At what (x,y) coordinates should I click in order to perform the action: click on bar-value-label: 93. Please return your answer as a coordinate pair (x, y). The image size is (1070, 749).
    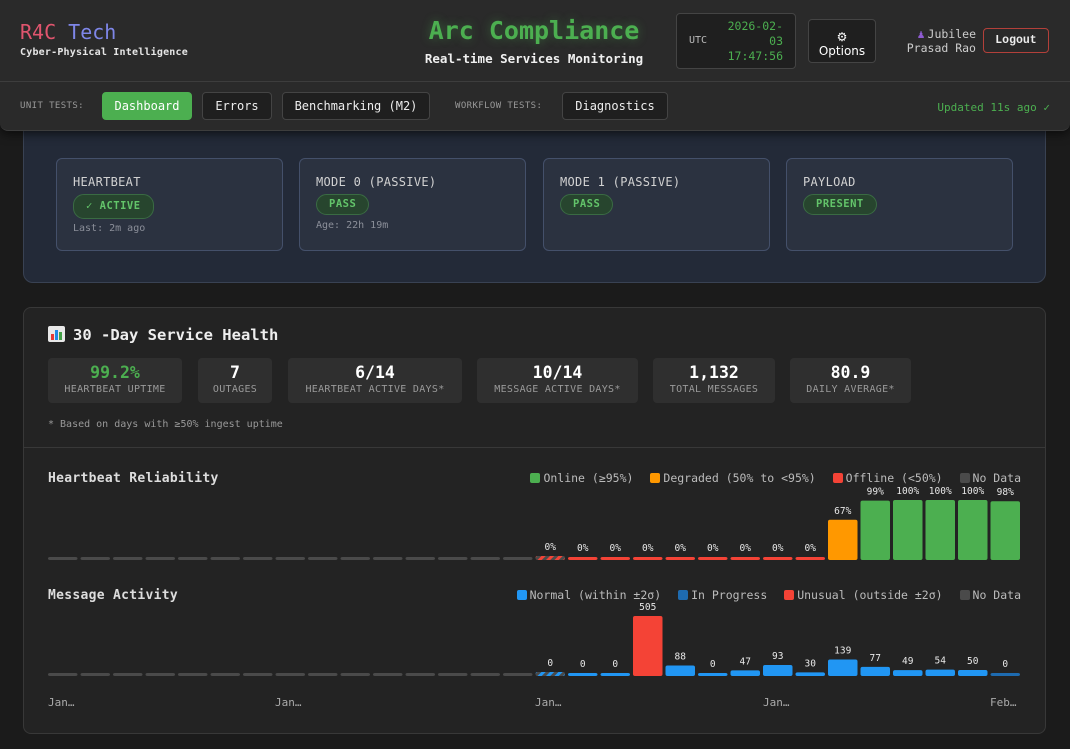
    Looking at the image, I should click on (777, 656).